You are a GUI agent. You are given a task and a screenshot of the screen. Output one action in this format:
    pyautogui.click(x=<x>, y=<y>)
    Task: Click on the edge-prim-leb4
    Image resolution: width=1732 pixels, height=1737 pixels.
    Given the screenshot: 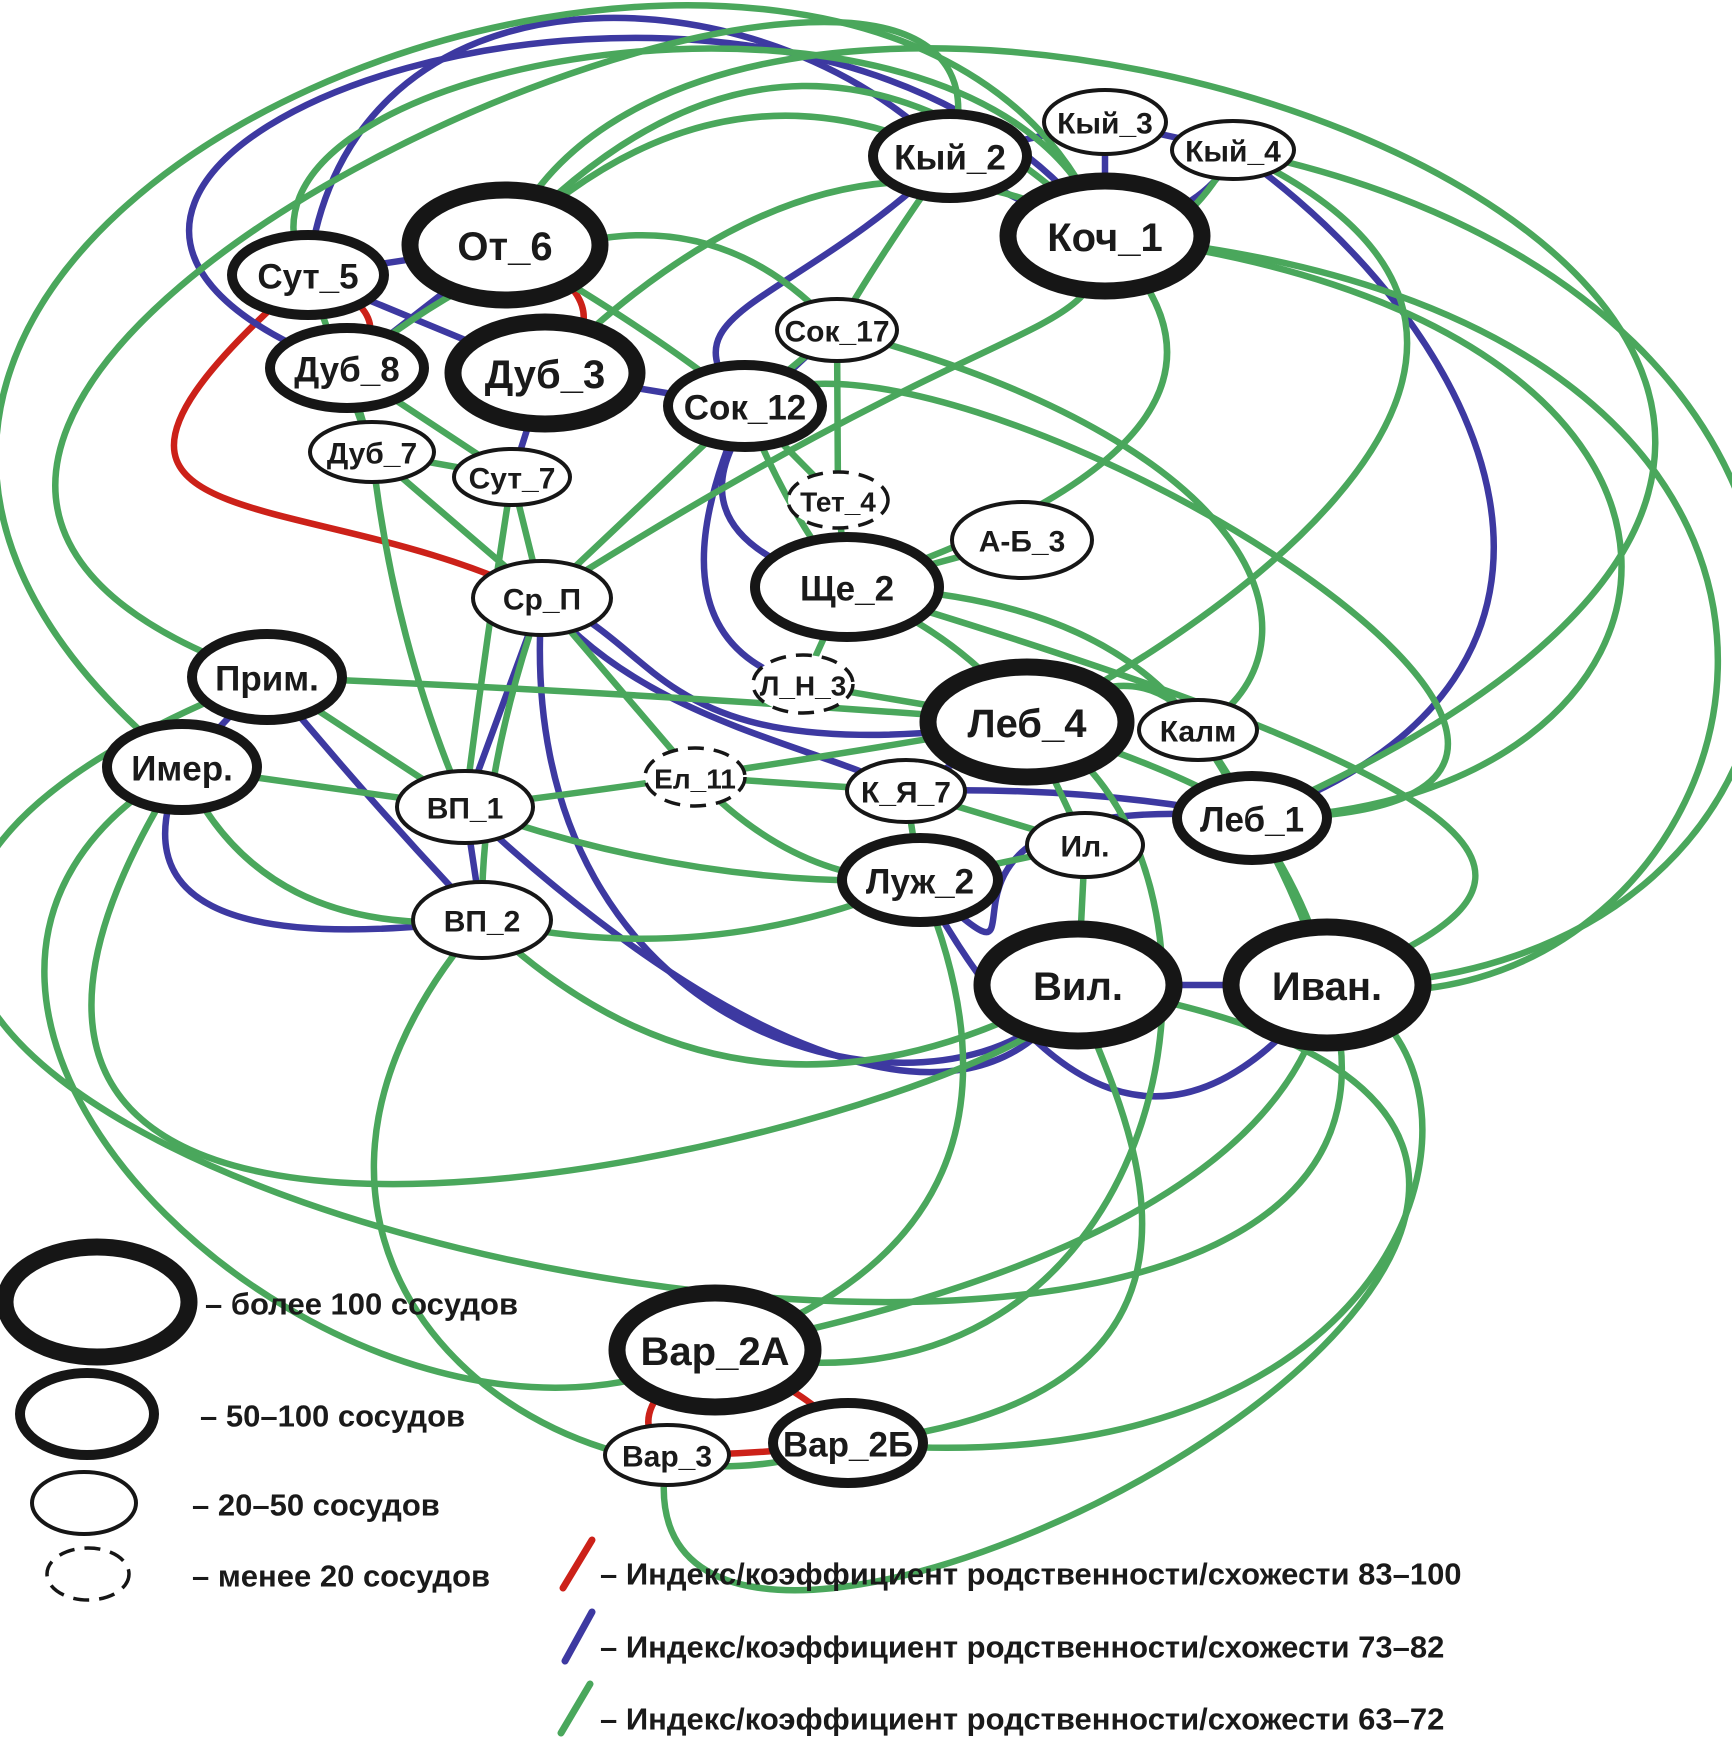 What is the action you would take?
    pyautogui.click(x=647, y=699)
    